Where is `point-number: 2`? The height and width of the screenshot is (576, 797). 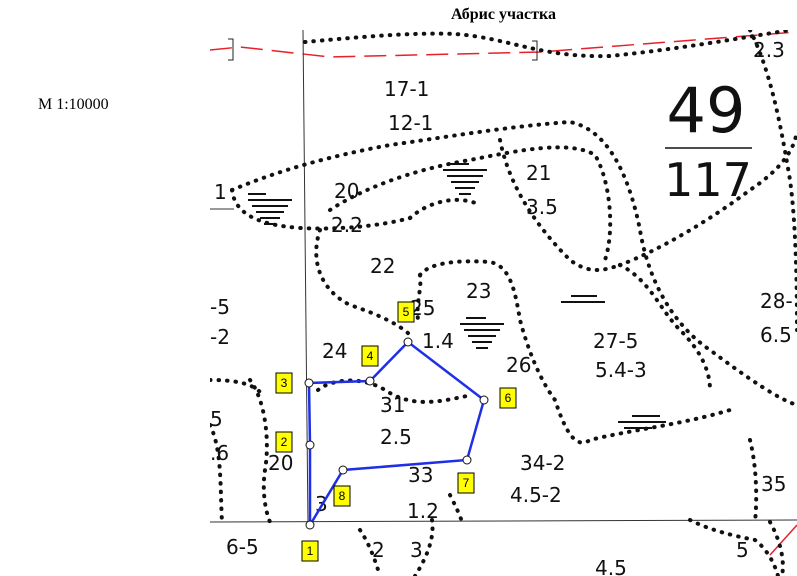 point-number: 2 is located at coordinates (284, 442).